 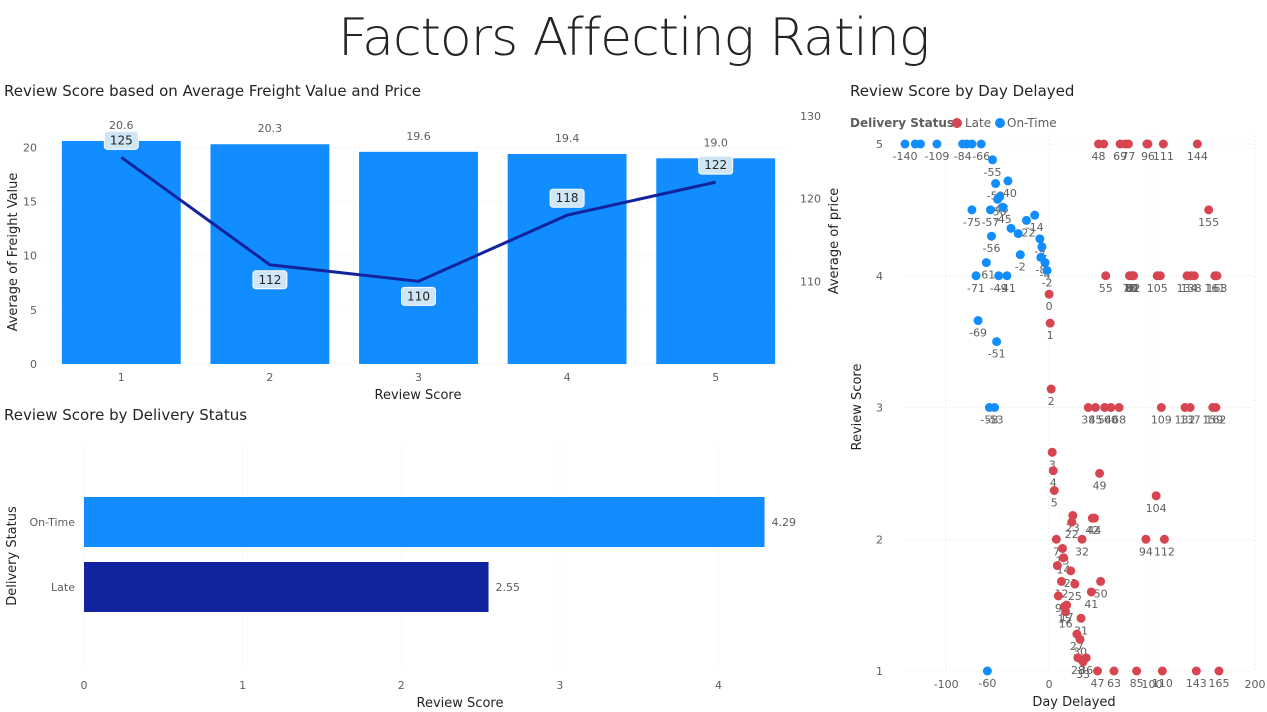 What do you see at coordinates (270, 128) in the screenshot?
I see `bar-value-label: 20.3` at bounding box center [270, 128].